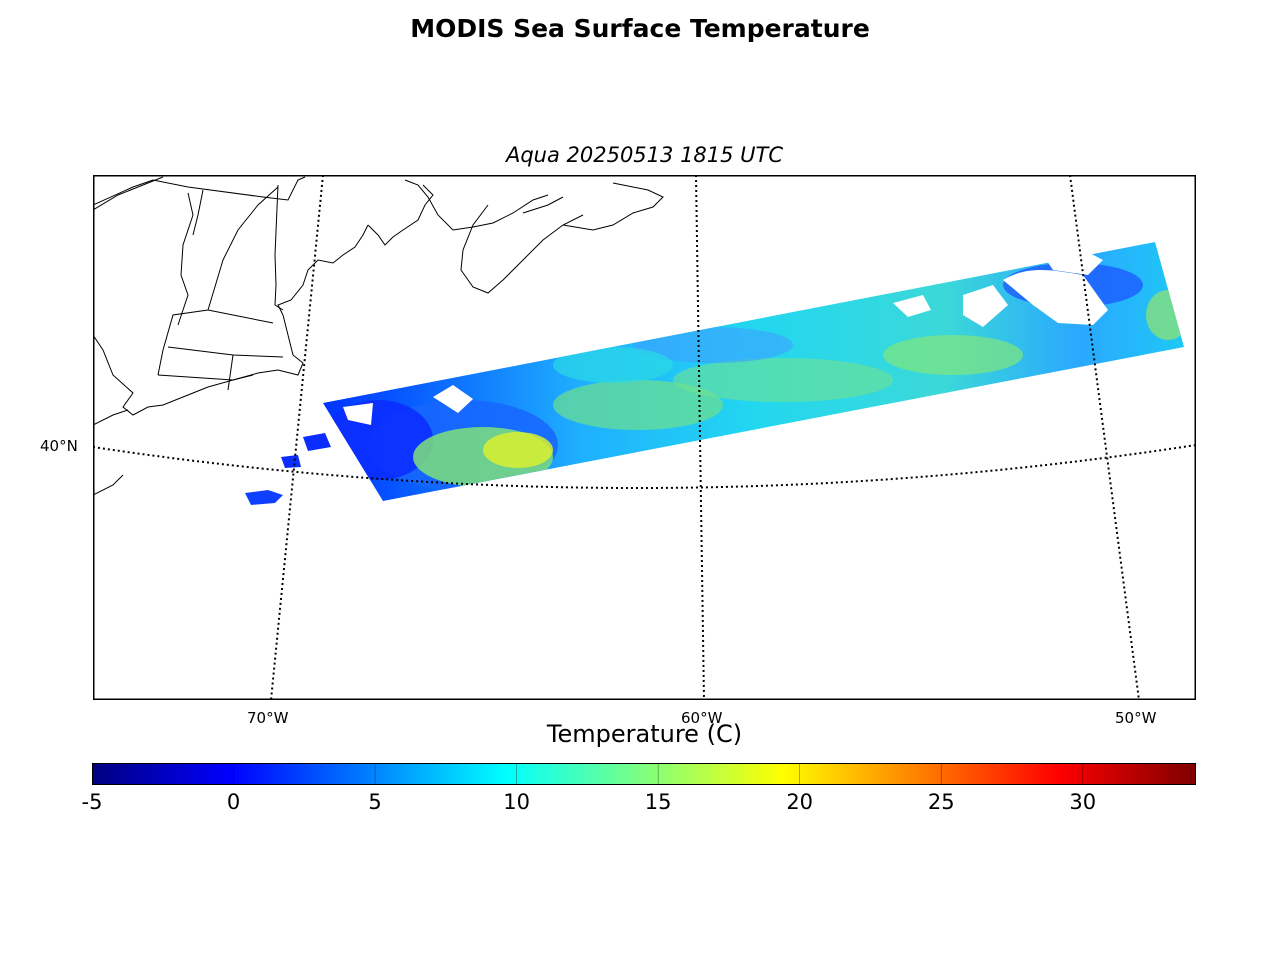  Describe the element at coordinates (59, 446) in the screenshot. I see `latitude-label-40n: 40°N` at that location.